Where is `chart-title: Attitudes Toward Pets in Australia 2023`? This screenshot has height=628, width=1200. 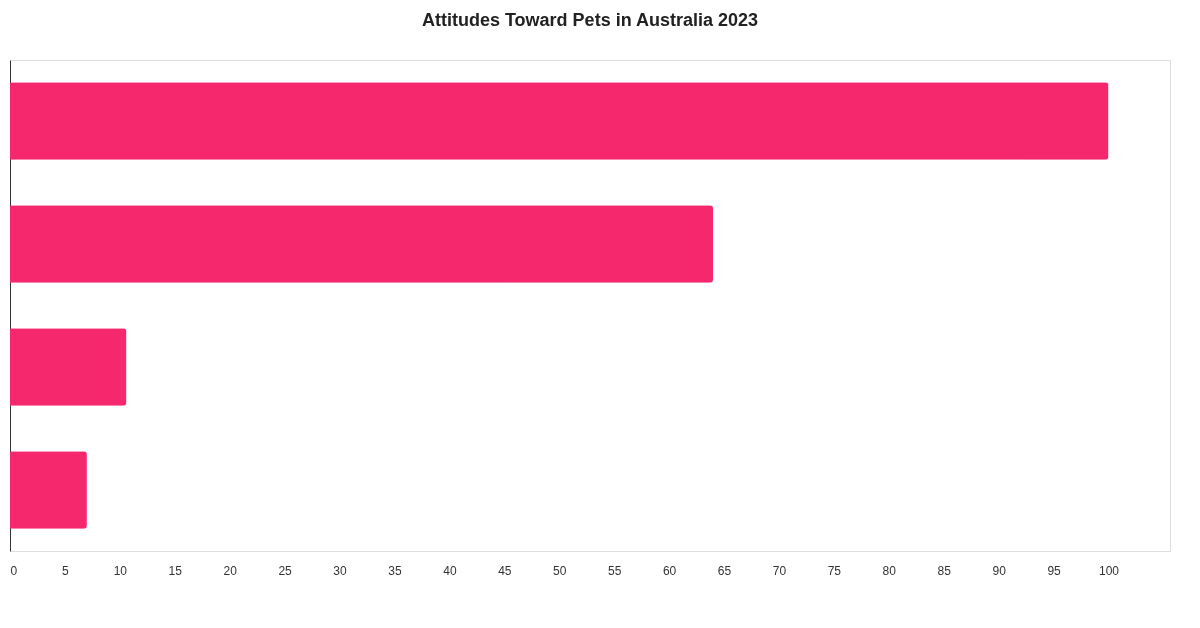 chart-title: Attitudes Toward Pets in Australia 2023 is located at coordinates (590, 20).